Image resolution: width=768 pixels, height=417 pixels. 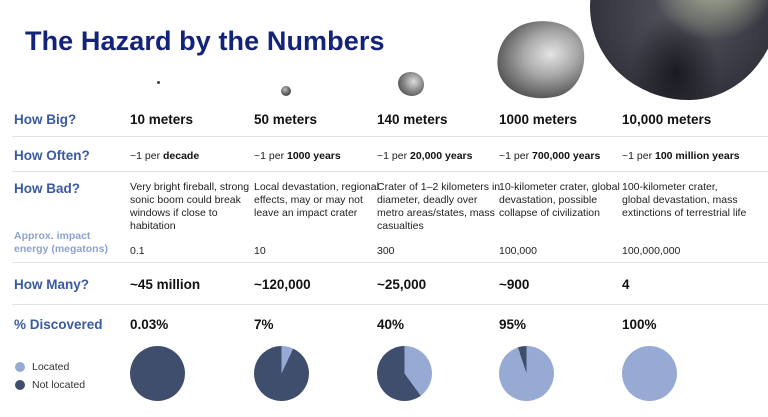 I want to click on discovered-cell: 40%, so click(x=391, y=324).